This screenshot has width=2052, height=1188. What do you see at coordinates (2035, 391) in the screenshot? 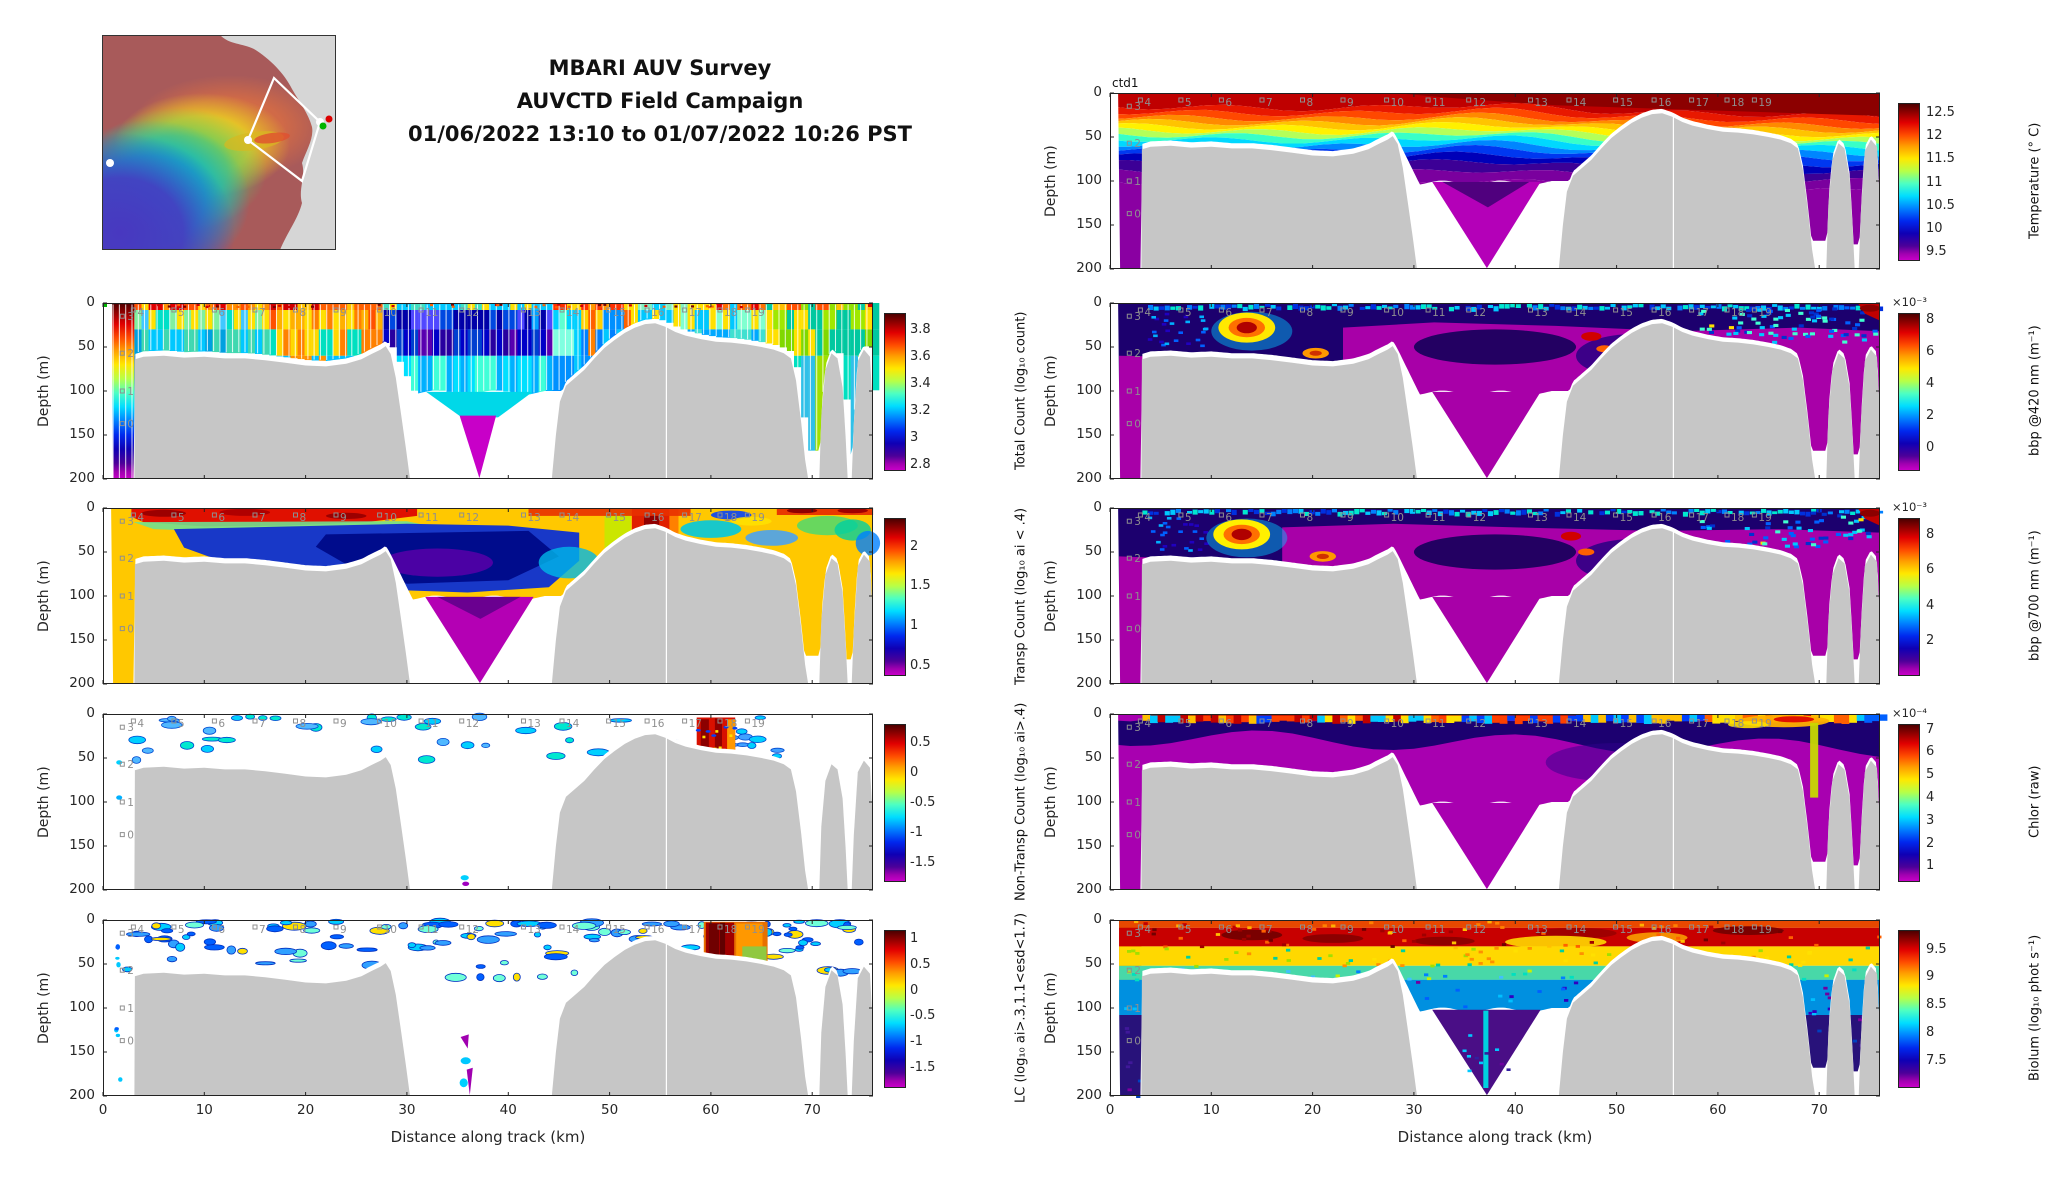
I see `colorbar-label: bbp @420 nm (m⁻¹)` at bounding box center [2035, 391].